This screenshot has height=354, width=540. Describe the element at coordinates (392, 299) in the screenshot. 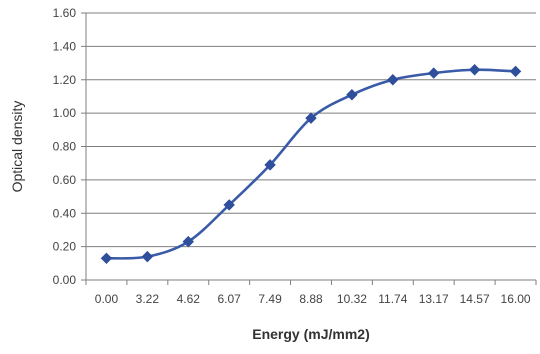

I see `x-tick-label: 11.74` at that location.